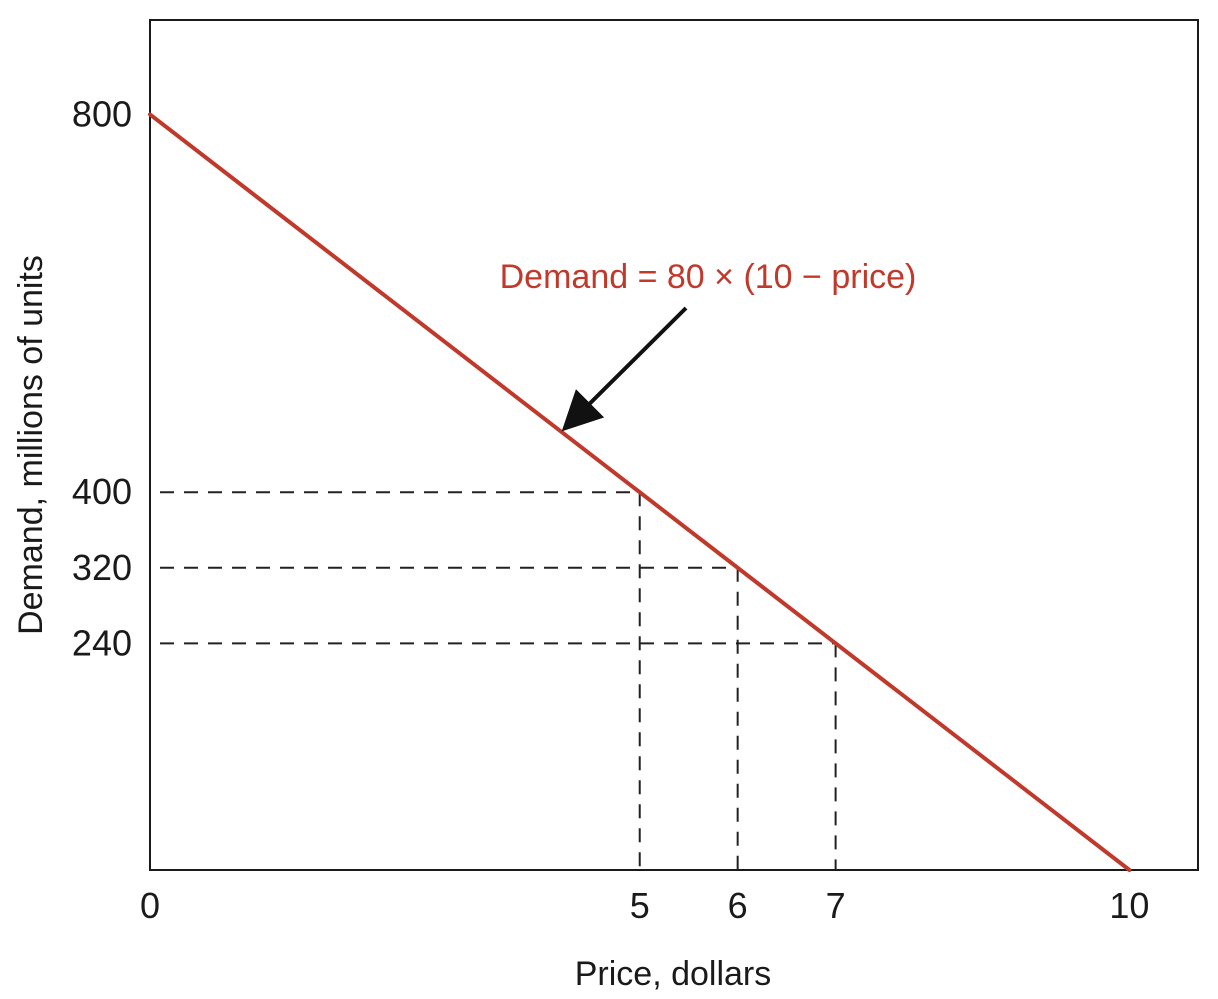 This screenshot has height=999, width=1218. I want to click on annotation-label: Demand = 80 × (10 − price), so click(708, 277).